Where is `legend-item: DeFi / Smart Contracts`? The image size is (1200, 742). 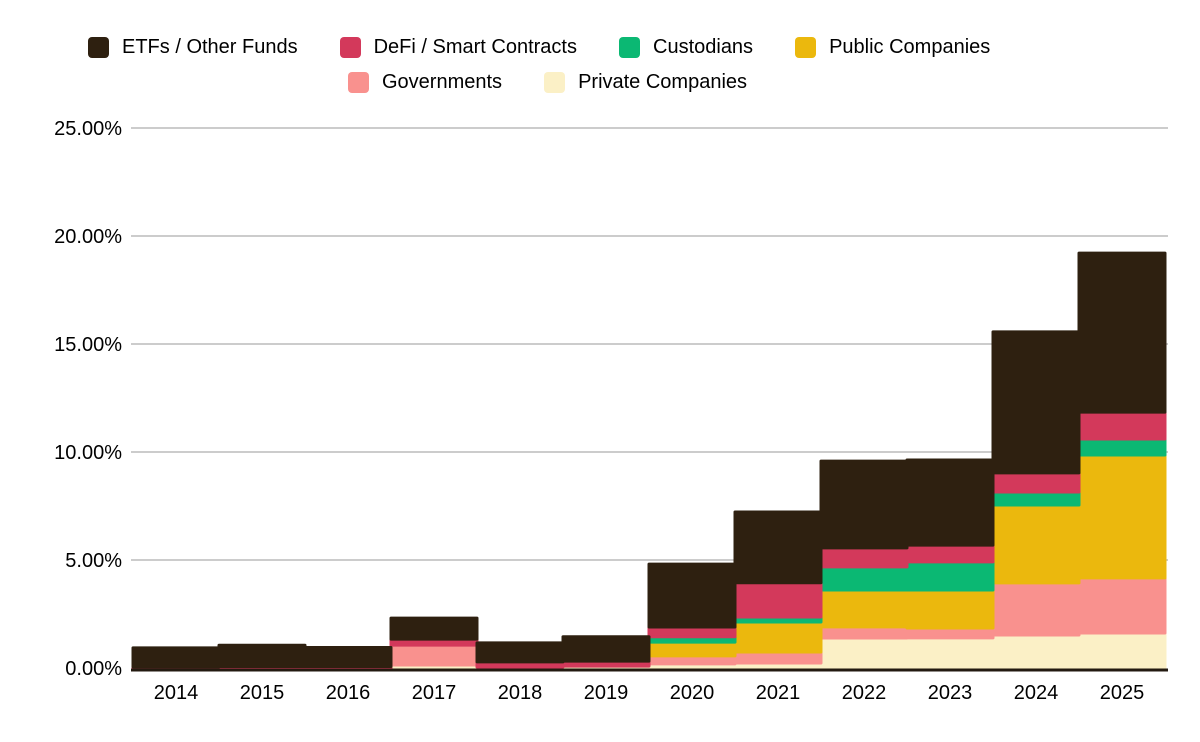
legend-item: DeFi / Smart Contracts is located at coordinates (458, 47).